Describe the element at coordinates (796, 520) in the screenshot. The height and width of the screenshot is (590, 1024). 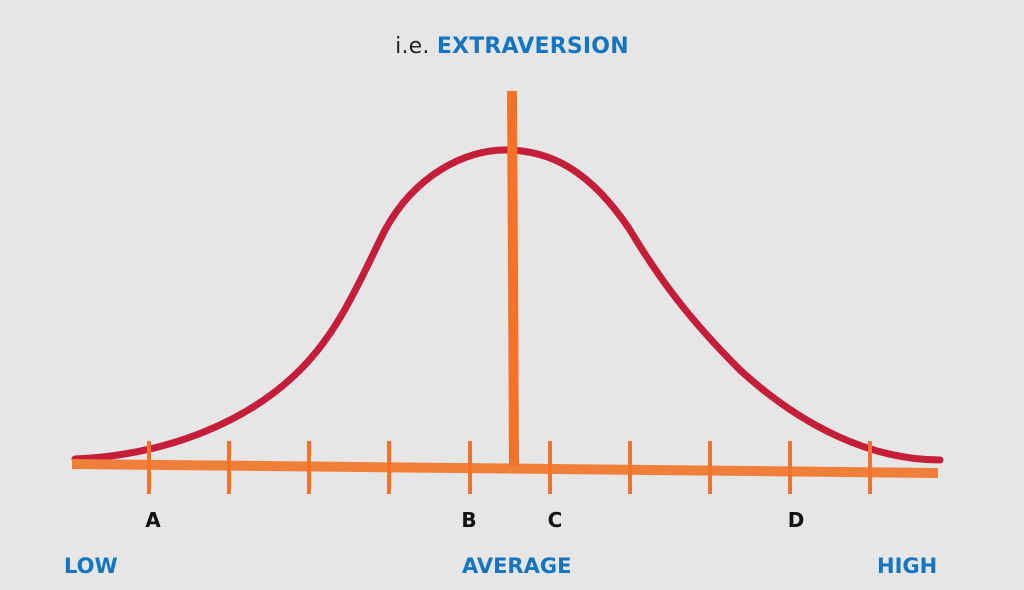
I see `point-label-d: D` at that location.